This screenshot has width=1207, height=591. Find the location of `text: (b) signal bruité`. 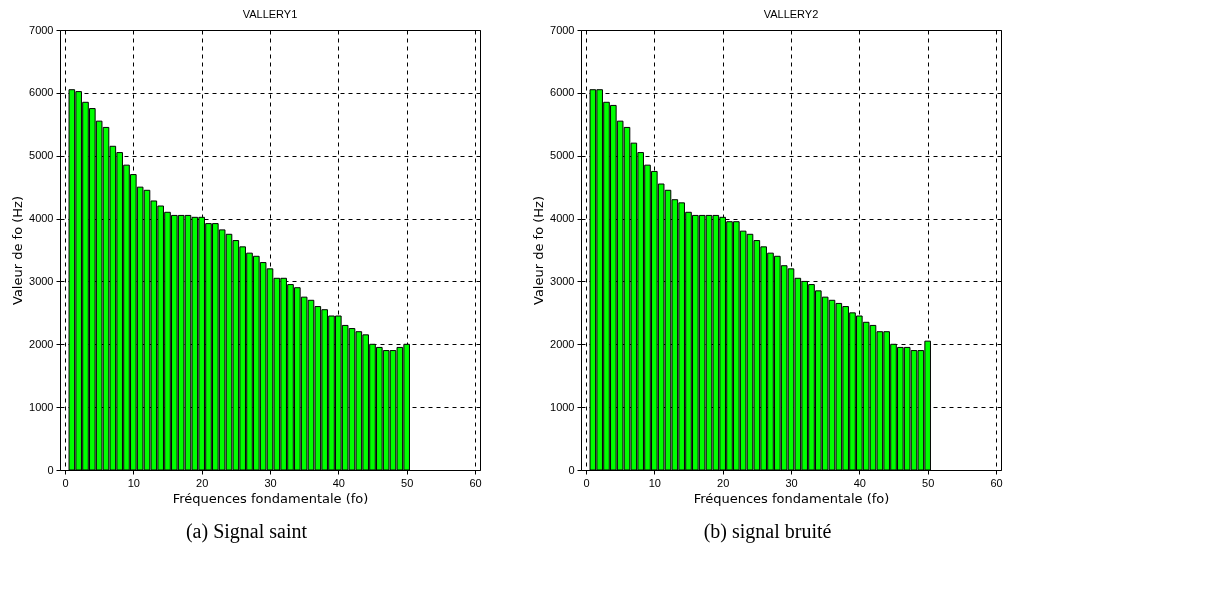

text: (b) signal bruité is located at coordinates (767, 531).